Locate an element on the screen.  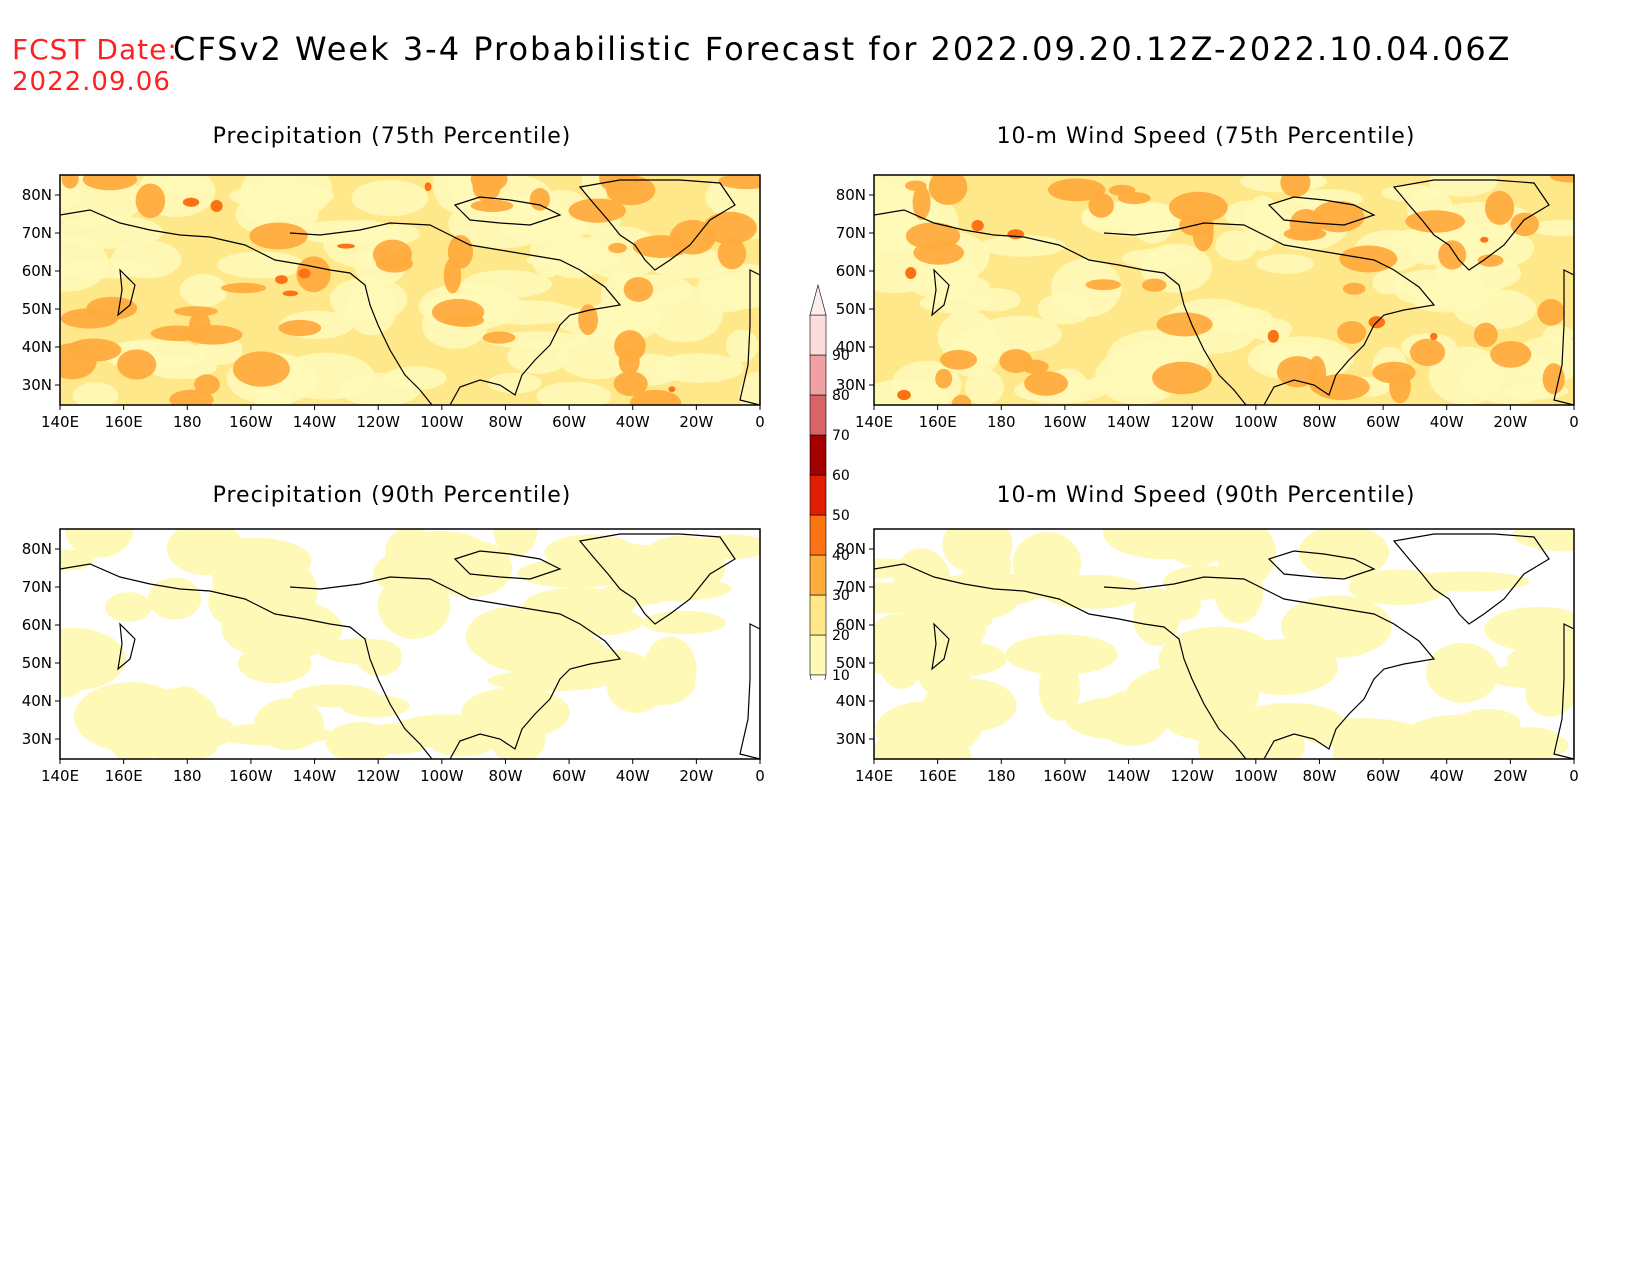
colorbar-label: 90 is located at coordinates (841, 356).